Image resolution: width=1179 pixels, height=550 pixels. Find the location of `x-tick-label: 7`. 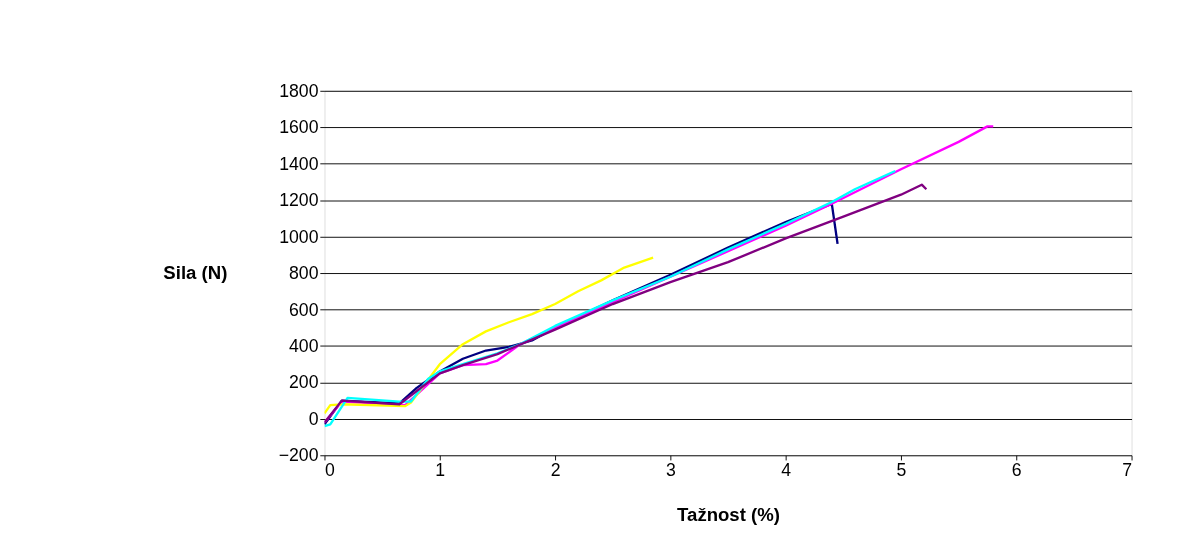

x-tick-label: 7 is located at coordinates (1127, 470).